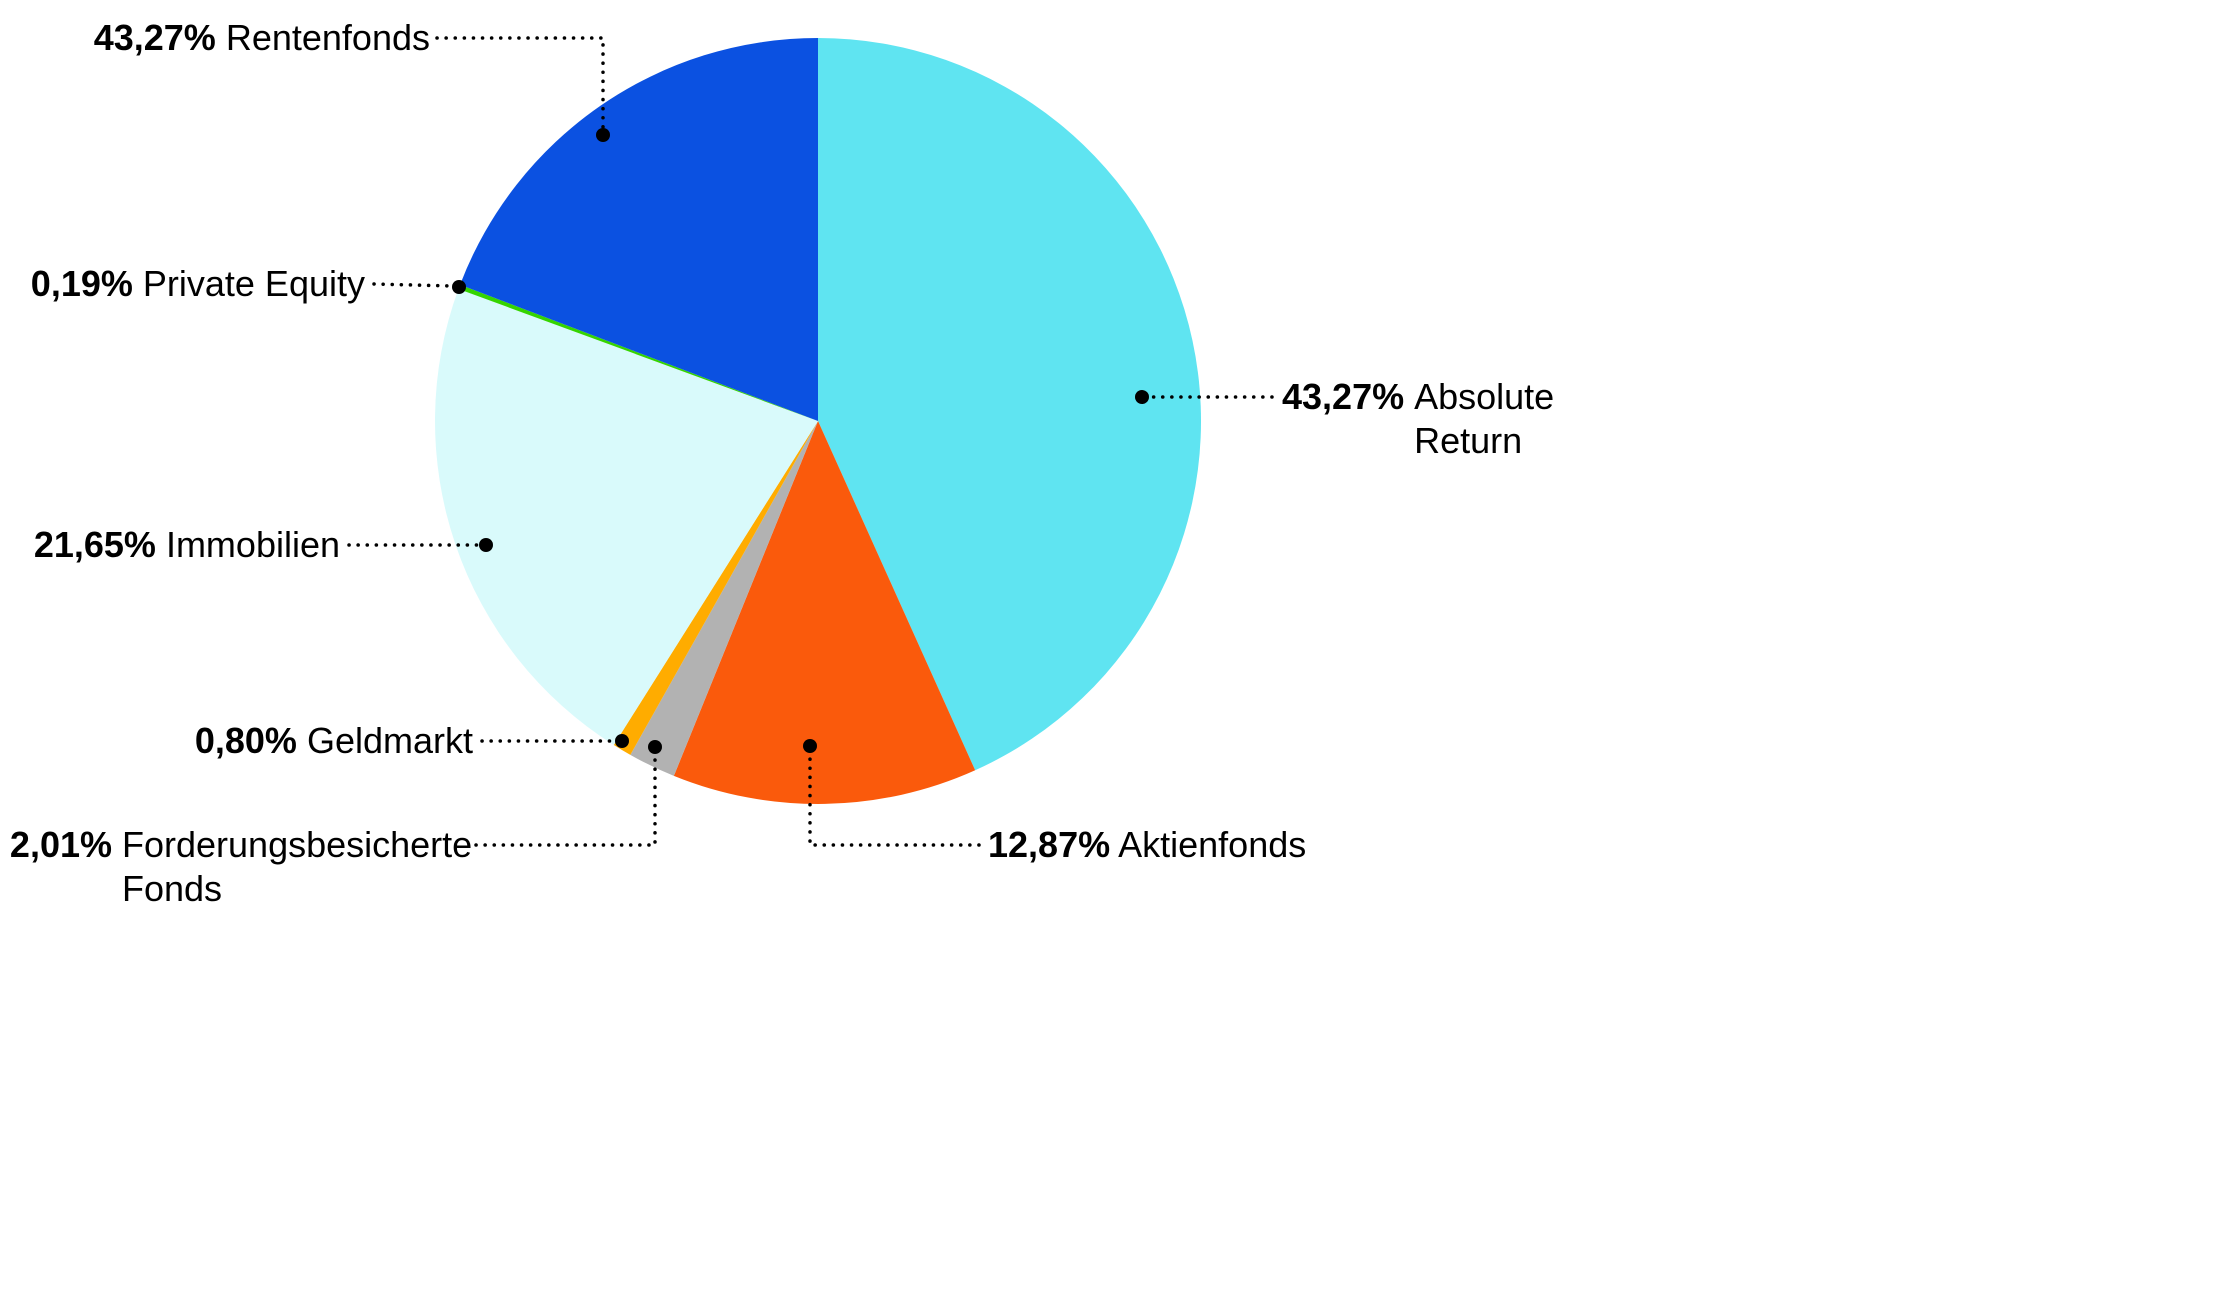 This screenshot has width=2213, height=1292. I want to click on label-aktienfonds-pct: 12,87%, so click(1049, 844).